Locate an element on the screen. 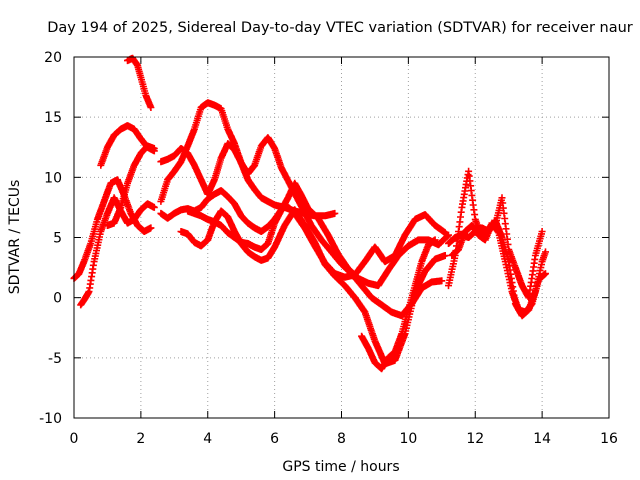  y-axis-label: SDTVAR / TECUs is located at coordinates (15, 237).